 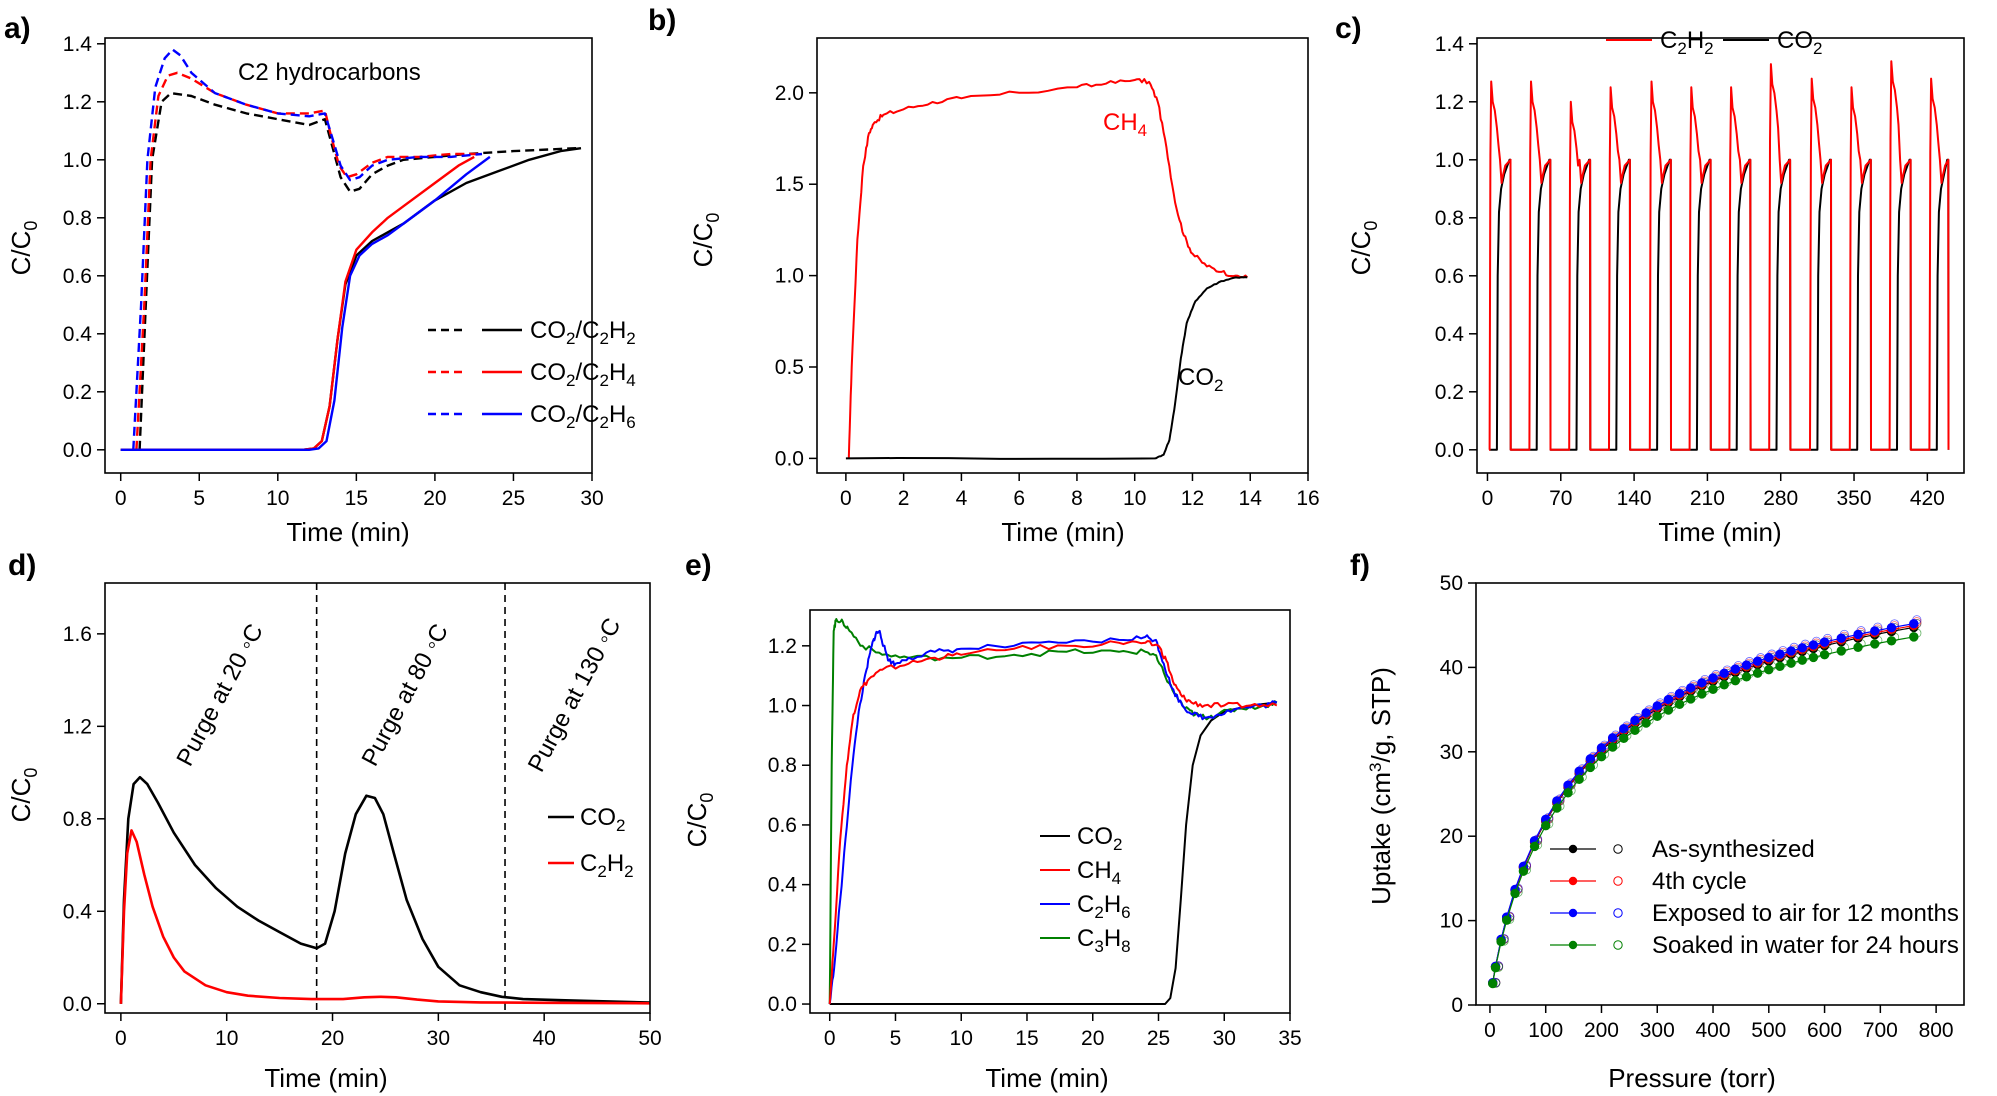 I want to click on panel-a-ylabel: C/C0, so click(x=23, y=248).